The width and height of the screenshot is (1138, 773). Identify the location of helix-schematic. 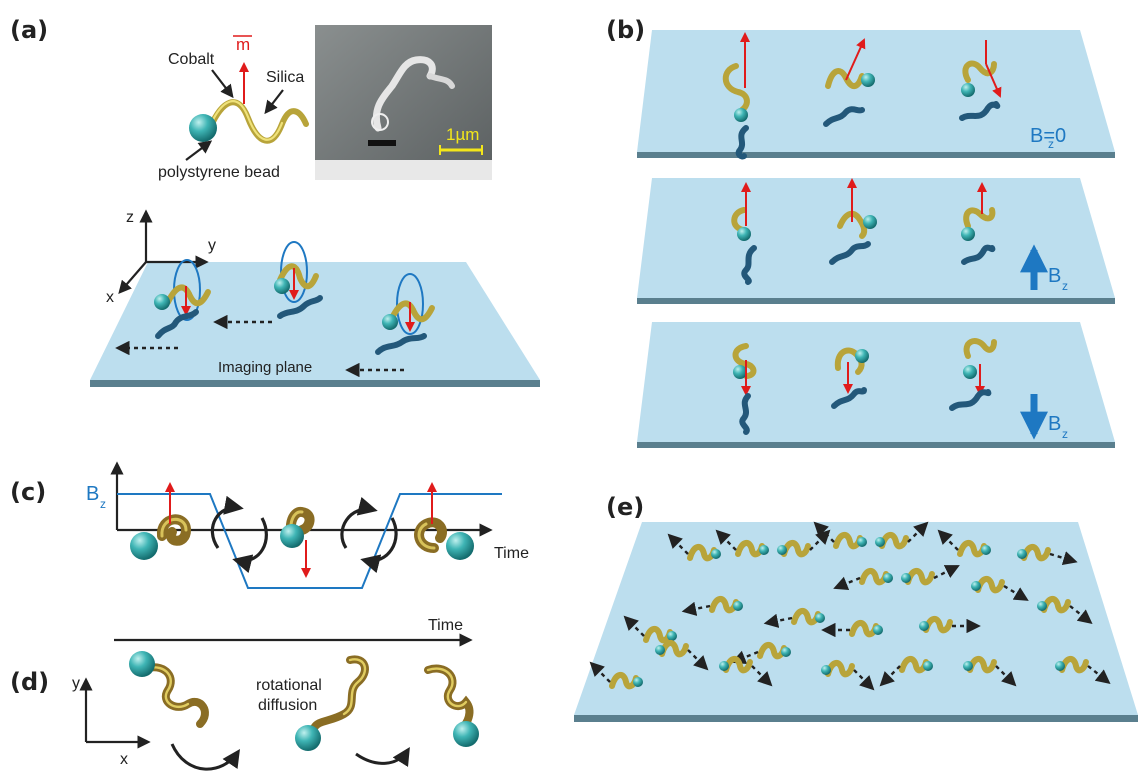
(249, 103).